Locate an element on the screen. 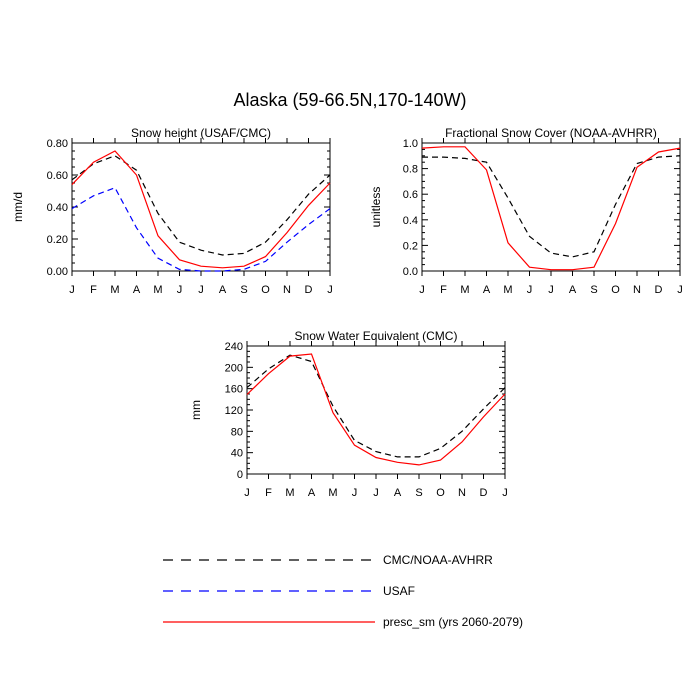  y-tick-label: 40 is located at coordinates (237, 454).